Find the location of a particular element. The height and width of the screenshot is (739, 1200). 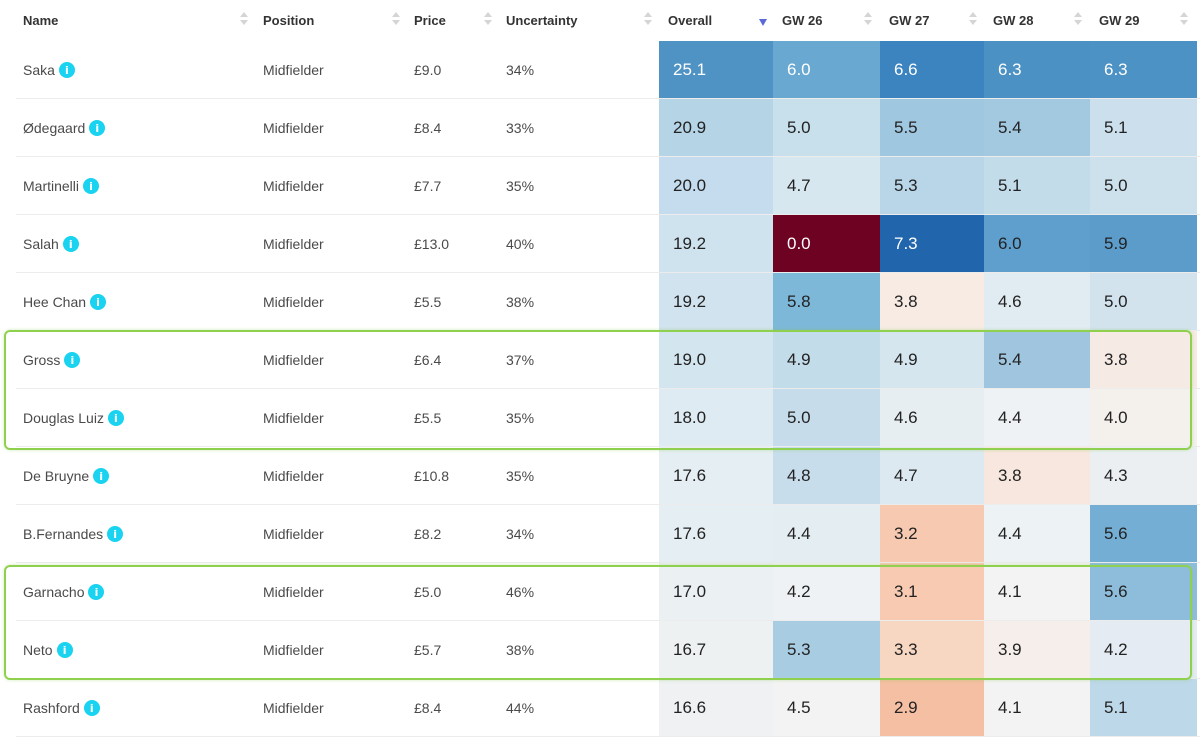

player-name: Martinelli is located at coordinates (51, 186).